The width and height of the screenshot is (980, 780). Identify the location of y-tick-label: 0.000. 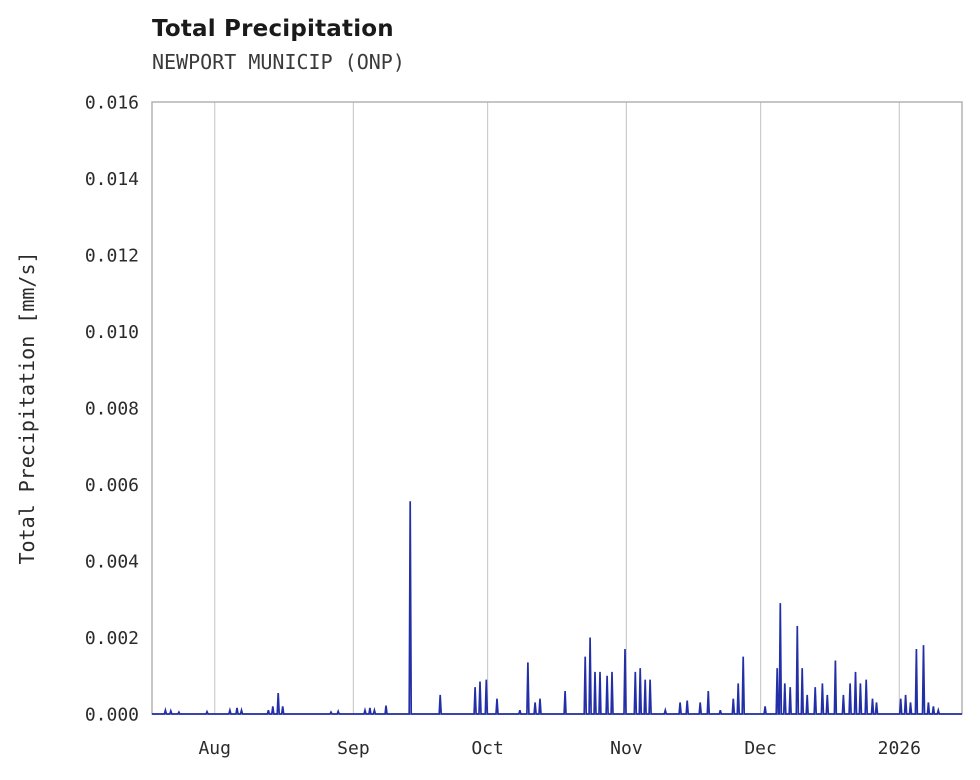
(112, 715).